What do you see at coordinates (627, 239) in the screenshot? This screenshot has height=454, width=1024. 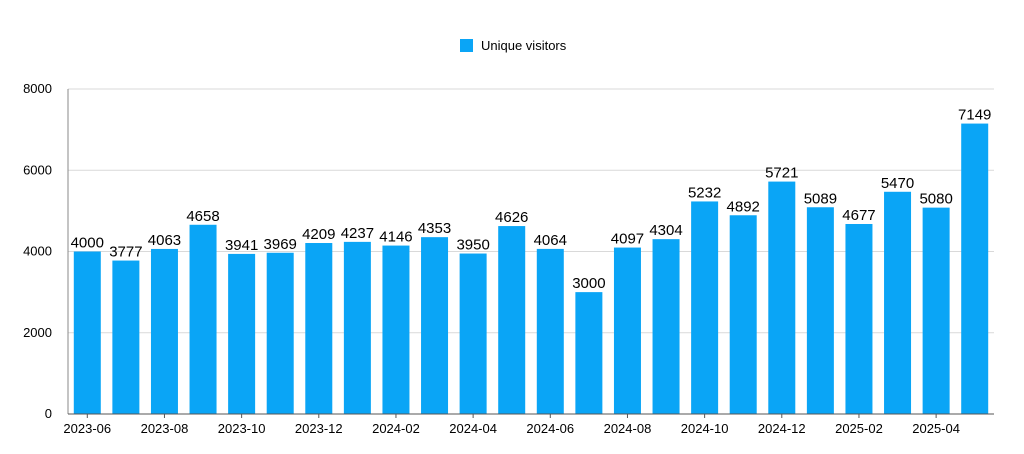 I see `data-label: 4097` at bounding box center [627, 239].